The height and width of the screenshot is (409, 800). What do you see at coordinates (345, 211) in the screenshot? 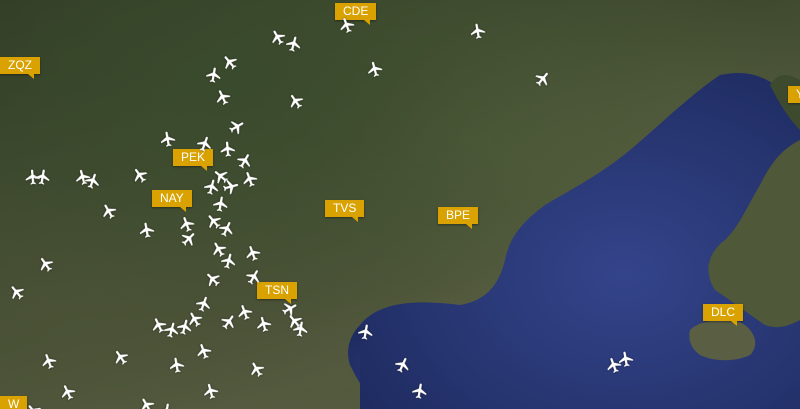
I see `airport-label-tvs: TVS` at bounding box center [345, 211].